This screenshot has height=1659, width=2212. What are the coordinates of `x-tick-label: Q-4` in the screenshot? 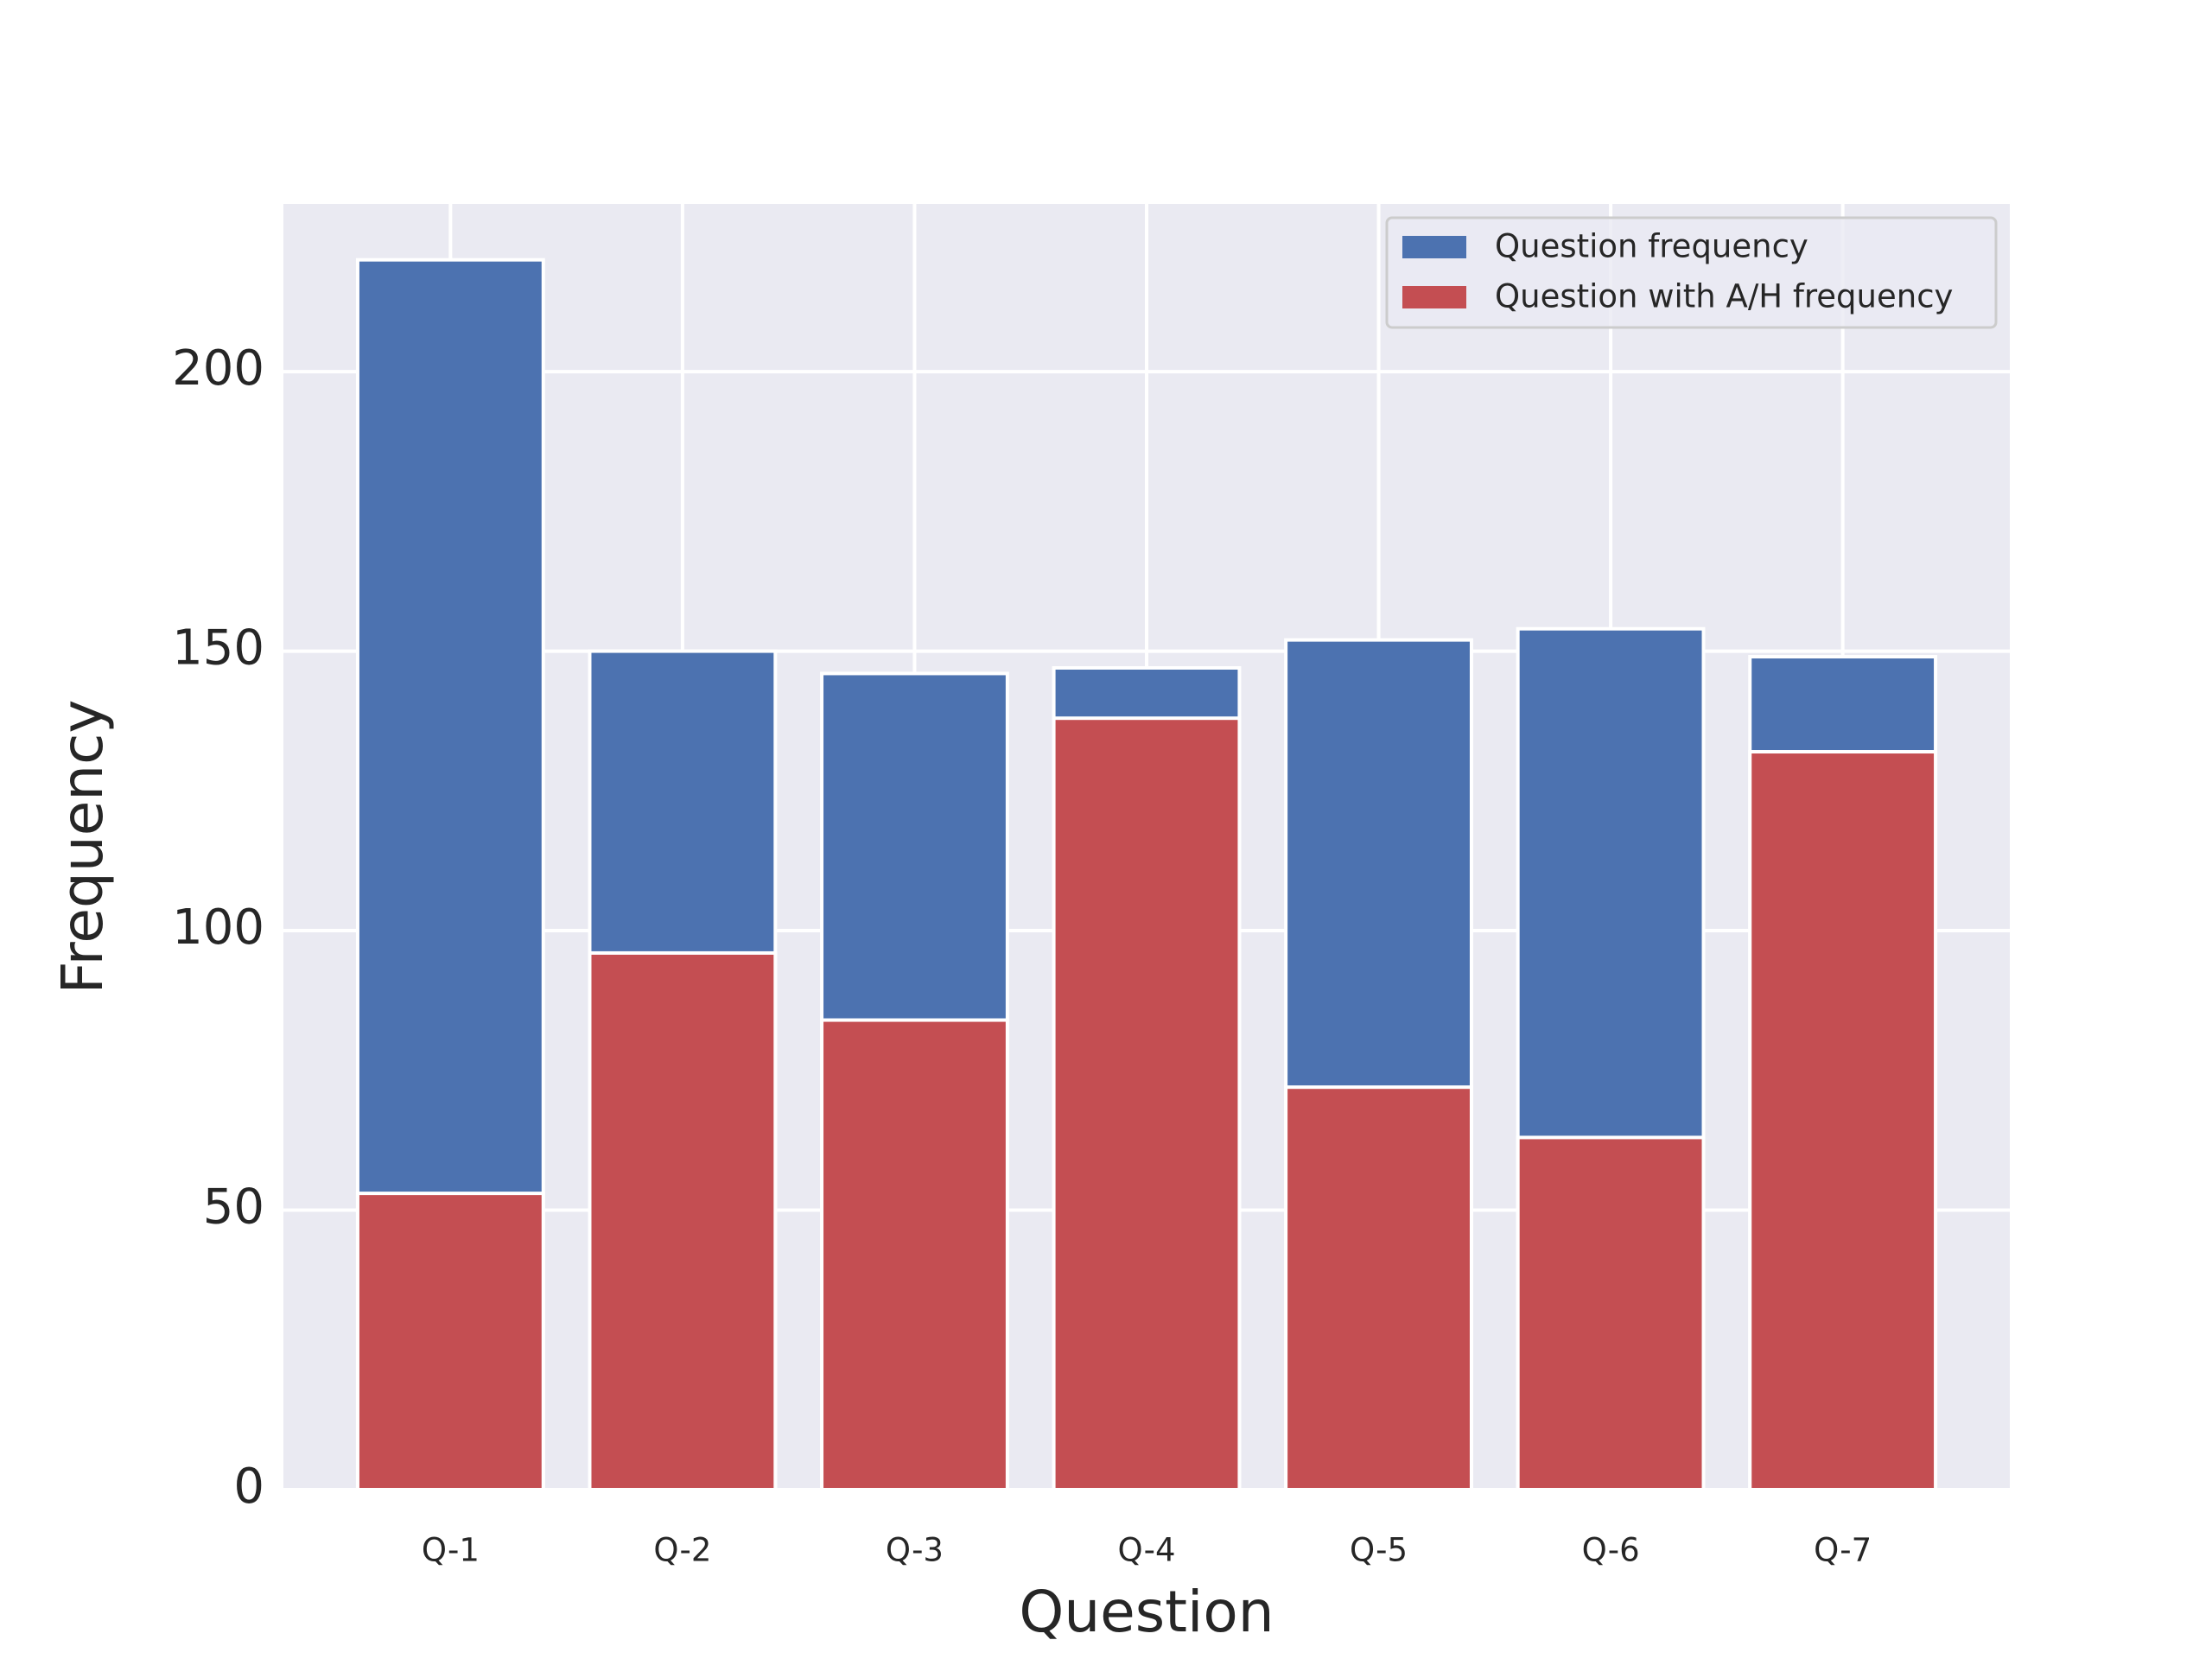 It's located at (1146, 1550).